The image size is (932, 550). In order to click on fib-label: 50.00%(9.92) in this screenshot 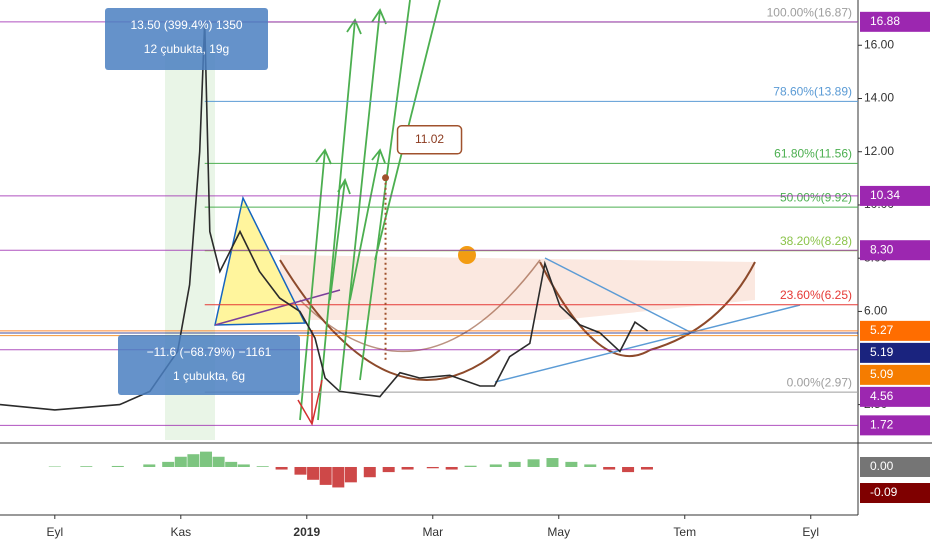, I will do `click(816, 197)`.